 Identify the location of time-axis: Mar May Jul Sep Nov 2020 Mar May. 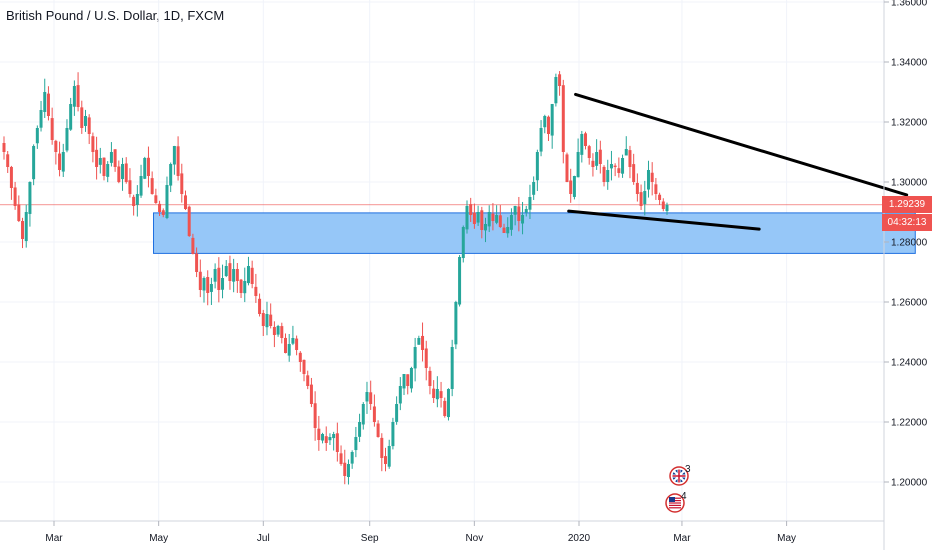
(420, 532).